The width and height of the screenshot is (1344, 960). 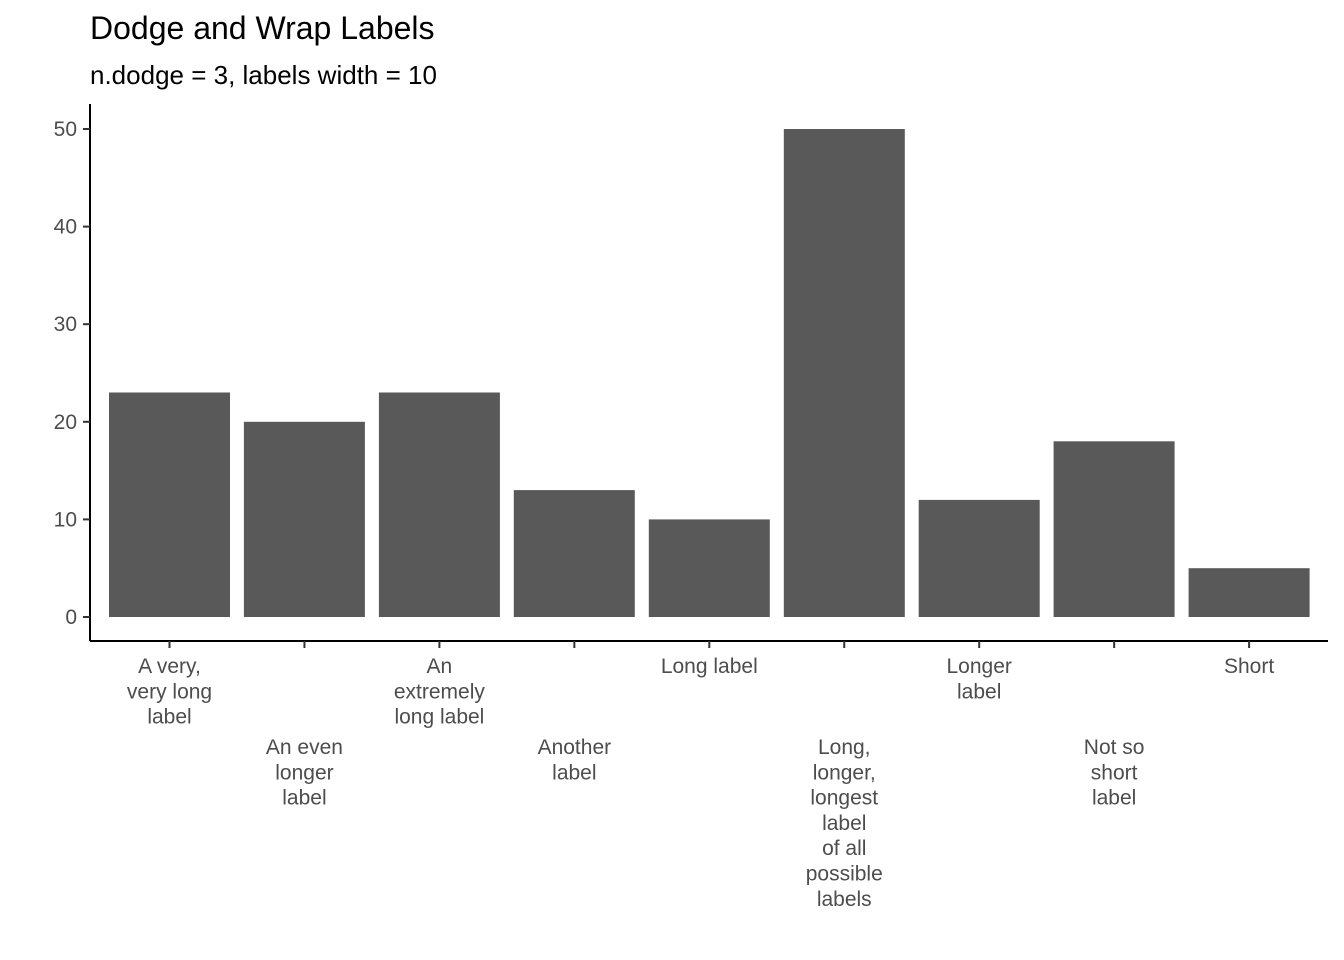 What do you see at coordinates (262, 28) in the screenshot?
I see `chart-title: Dodge and Wrap Labels` at bounding box center [262, 28].